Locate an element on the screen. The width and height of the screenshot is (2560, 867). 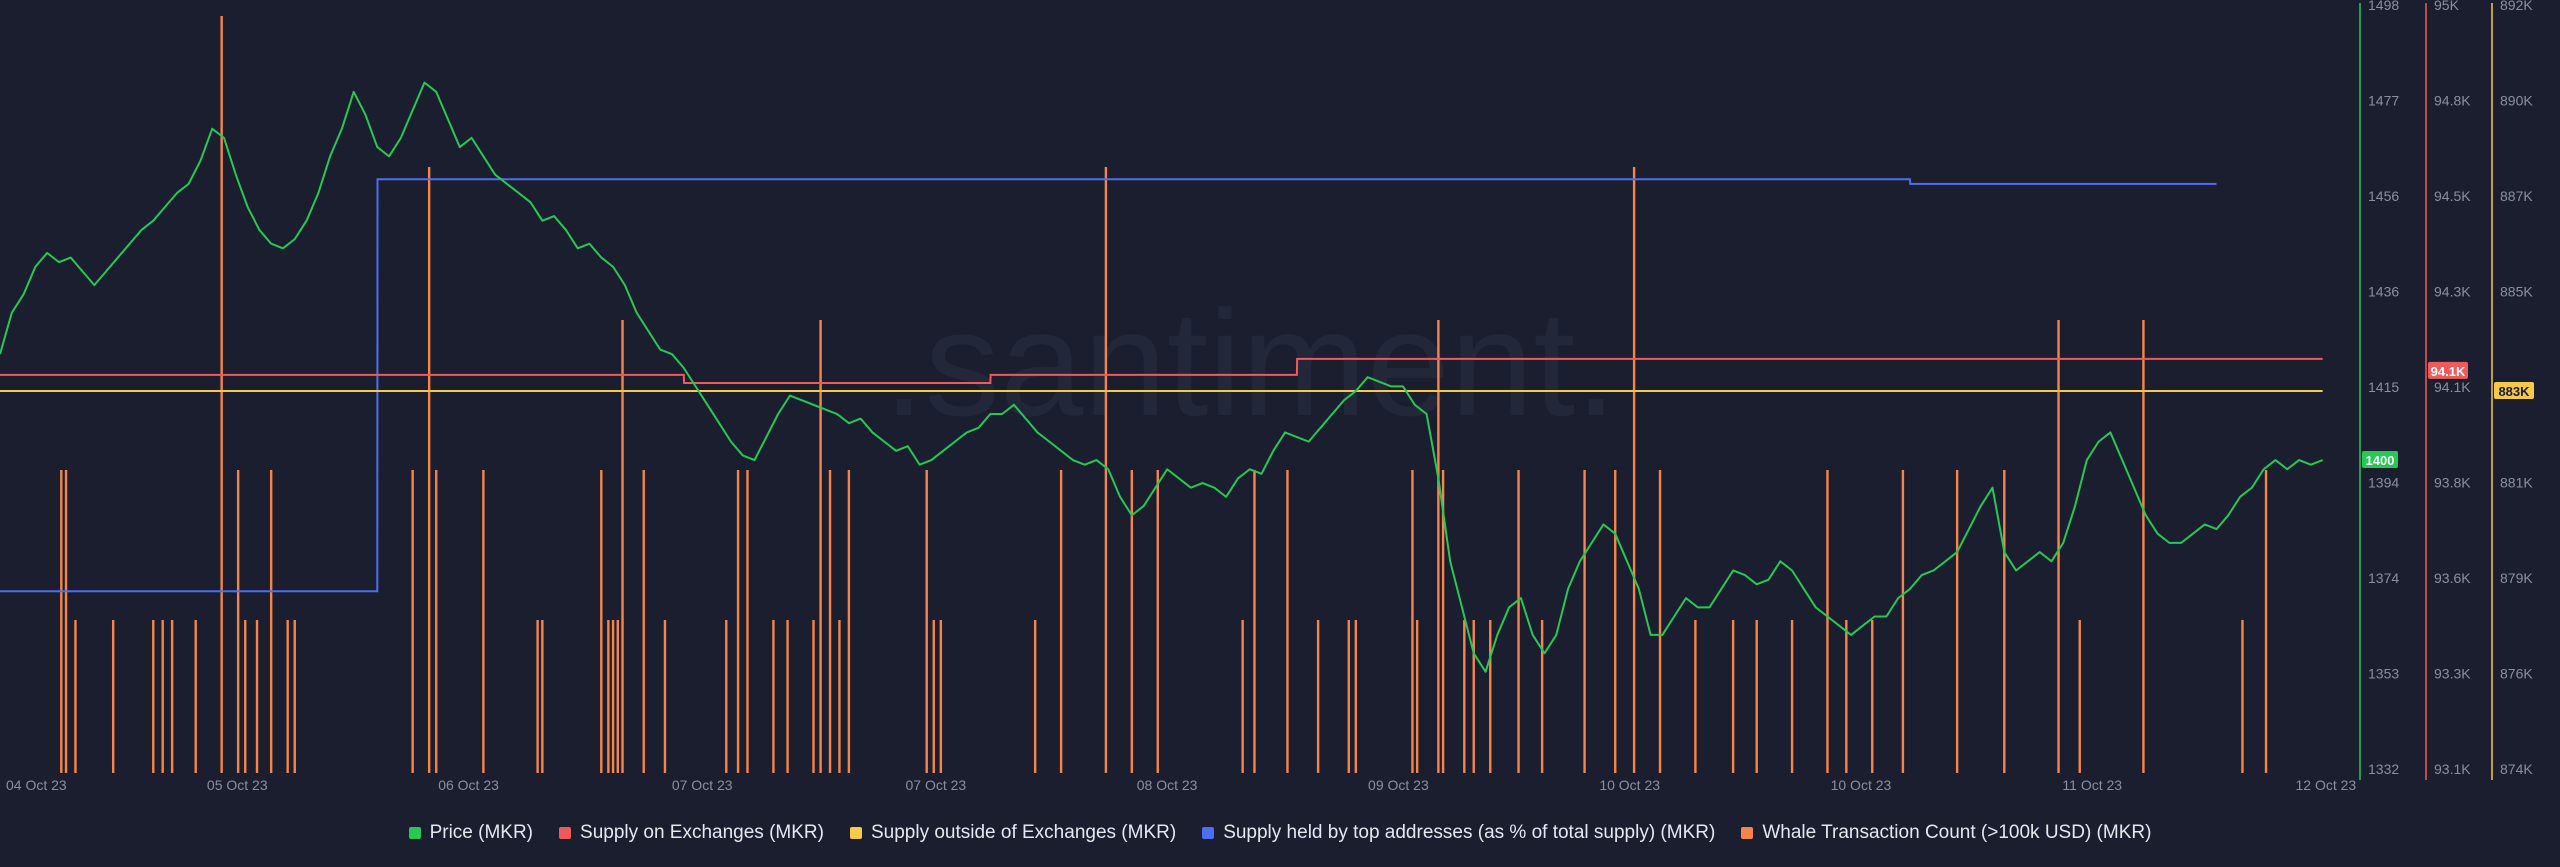
current-badge-label-supply-on-exchanges: 94.1K is located at coordinates (2448, 371).